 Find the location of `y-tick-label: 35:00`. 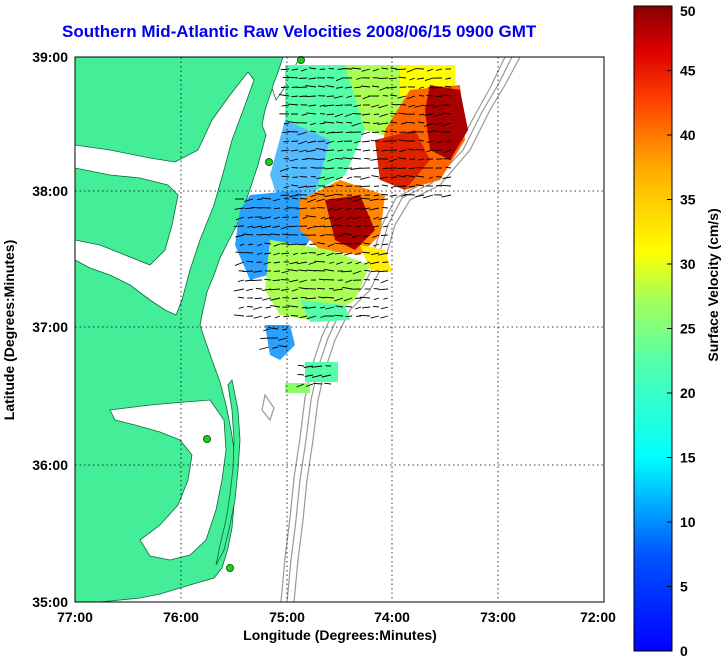

y-tick-label: 35:00 is located at coordinates (50, 602).